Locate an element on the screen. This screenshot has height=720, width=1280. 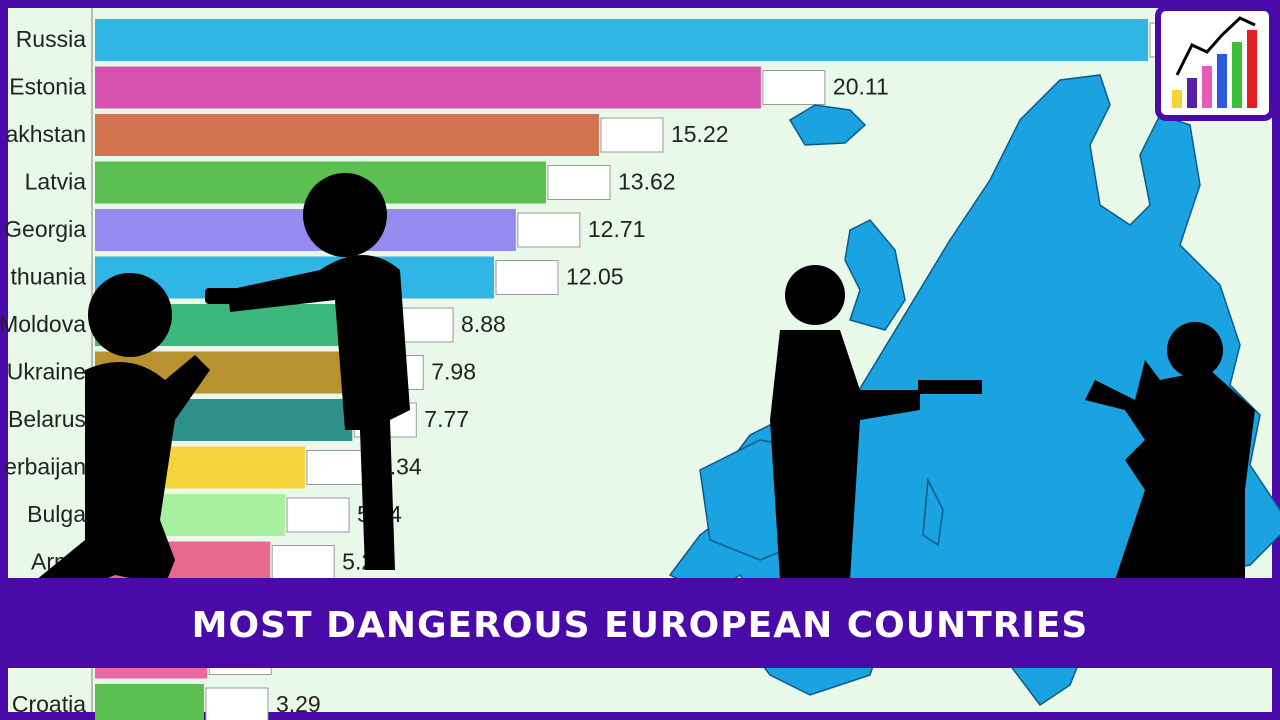
logo is located at coordinates (1215, 63).